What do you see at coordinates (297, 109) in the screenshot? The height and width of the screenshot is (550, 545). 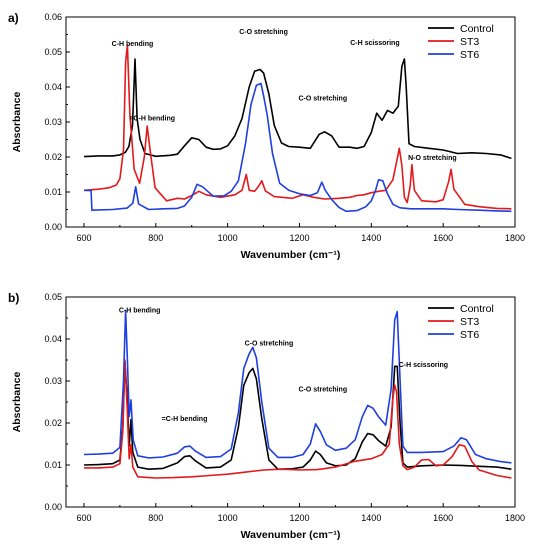 I see `series-line-control` at bounding box center [297, 109].